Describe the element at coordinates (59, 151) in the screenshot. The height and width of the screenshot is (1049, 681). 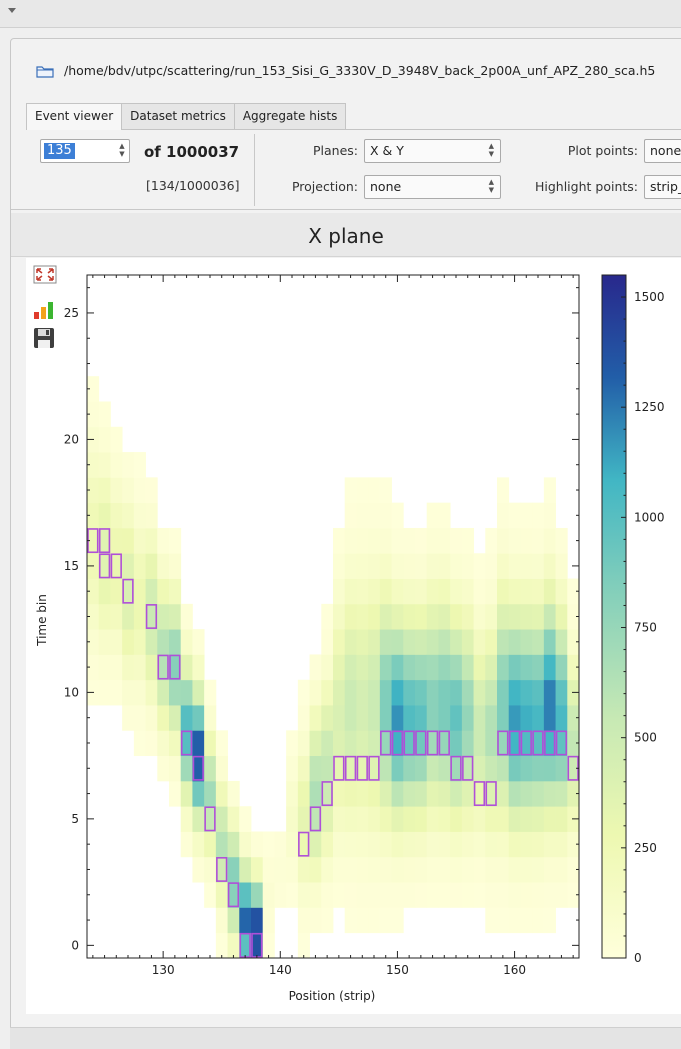
I see `event-number-value: 135` at that location.